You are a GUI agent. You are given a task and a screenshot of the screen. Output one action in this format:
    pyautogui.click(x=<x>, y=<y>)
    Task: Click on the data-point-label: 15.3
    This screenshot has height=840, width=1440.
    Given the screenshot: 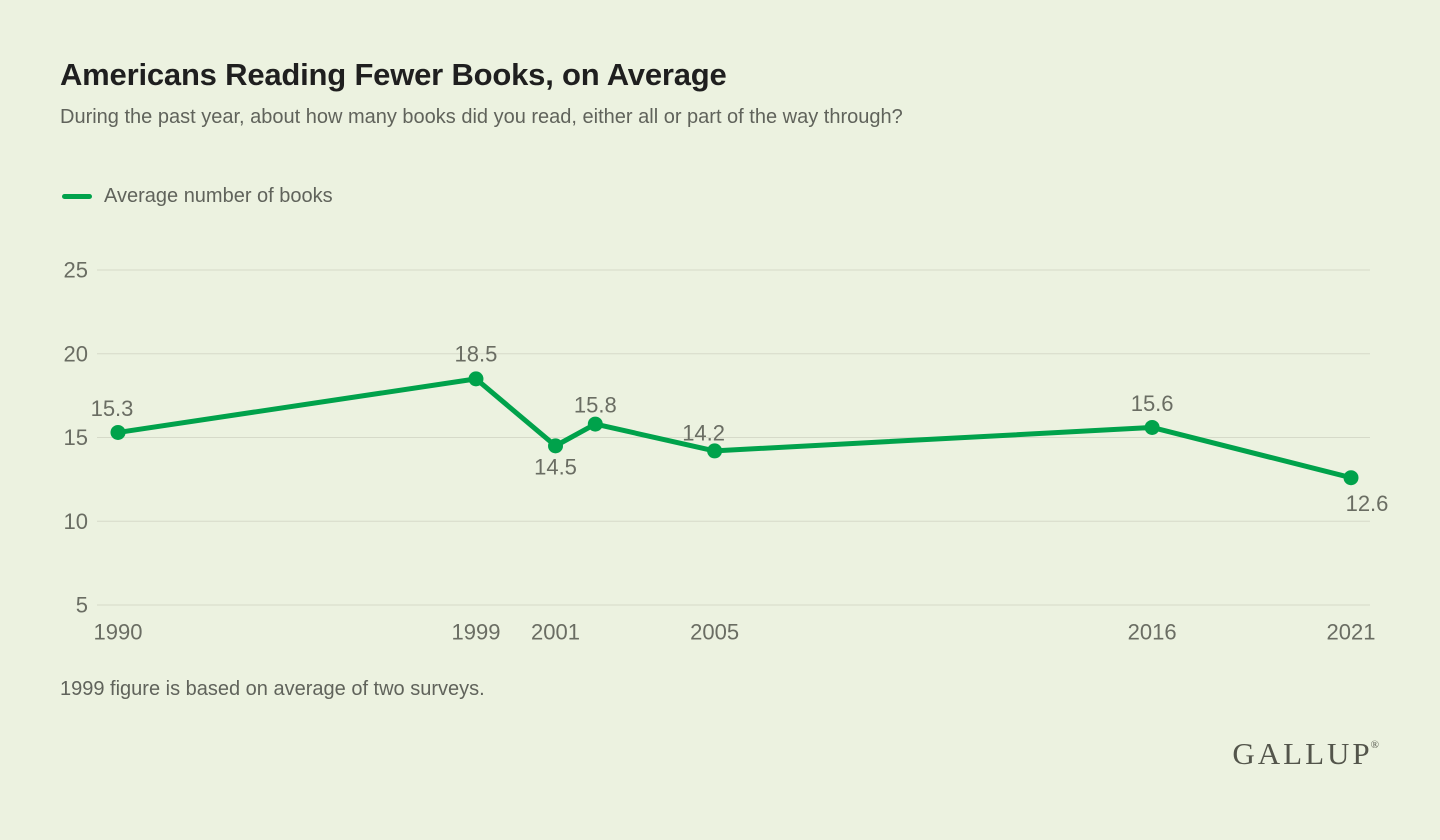 What is the action you would take?
    pyautogui.click(x=112, y=408)
    